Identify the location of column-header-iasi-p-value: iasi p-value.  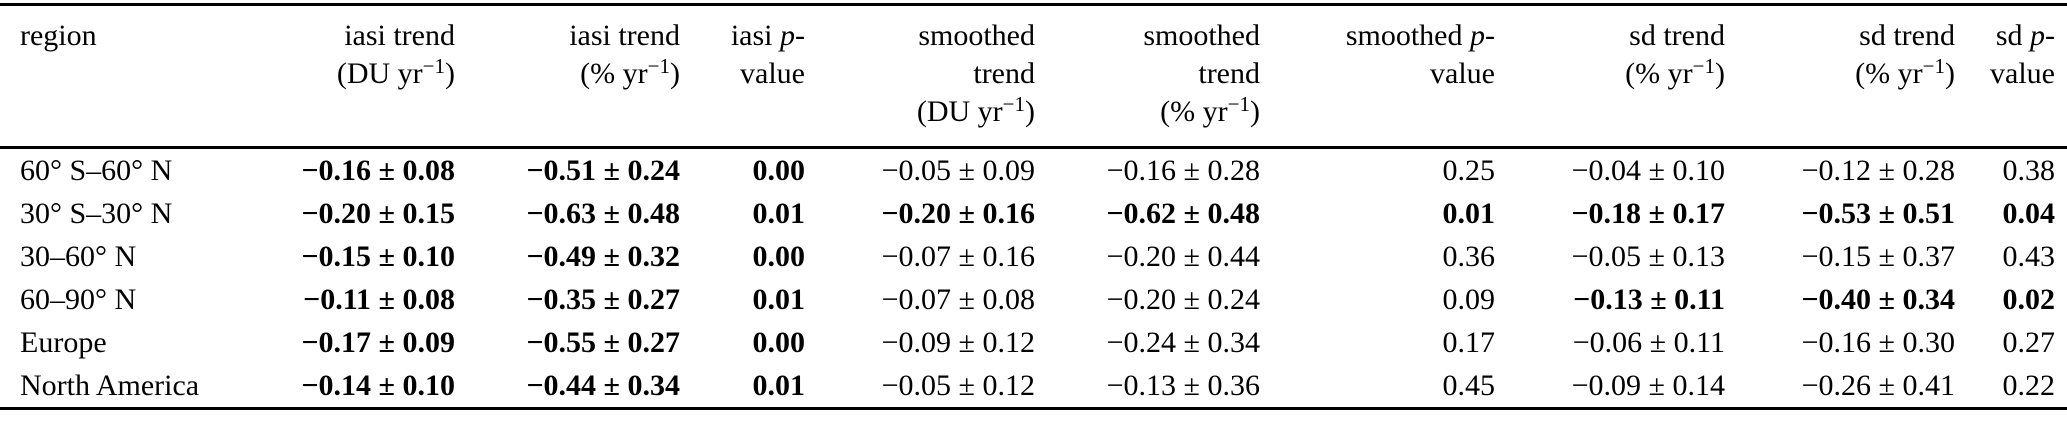
(742, 76).